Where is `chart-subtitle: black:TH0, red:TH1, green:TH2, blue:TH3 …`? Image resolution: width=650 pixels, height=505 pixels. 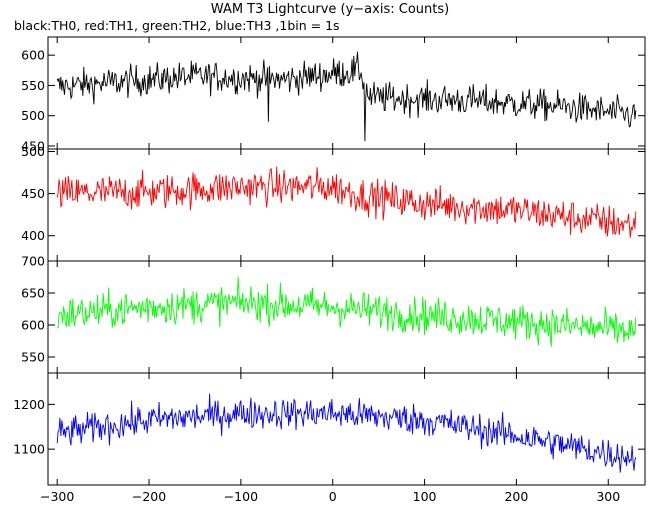
chart-subtitle: black:TH0, red:TH1, green:TH2, blue:TH3 … is located at coordinates (177, 25).